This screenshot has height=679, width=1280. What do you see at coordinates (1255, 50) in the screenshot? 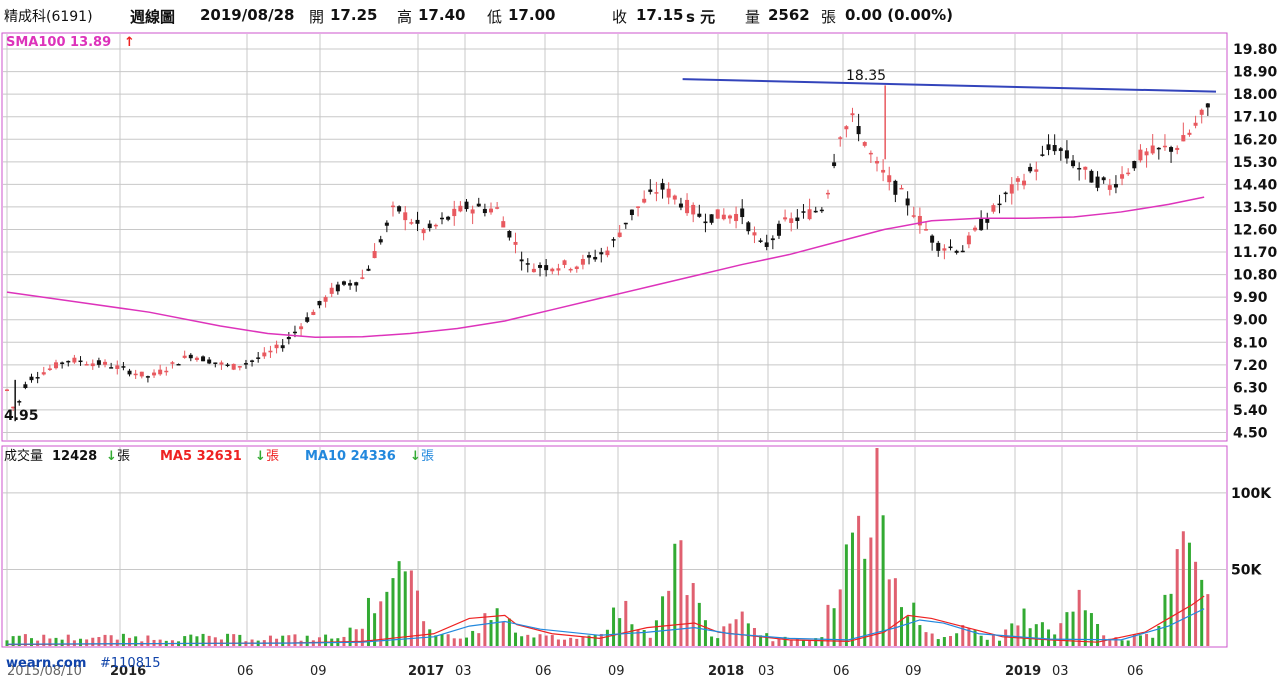
I see `price-tick-label: 19.80` at bounding box center [1255, 50].